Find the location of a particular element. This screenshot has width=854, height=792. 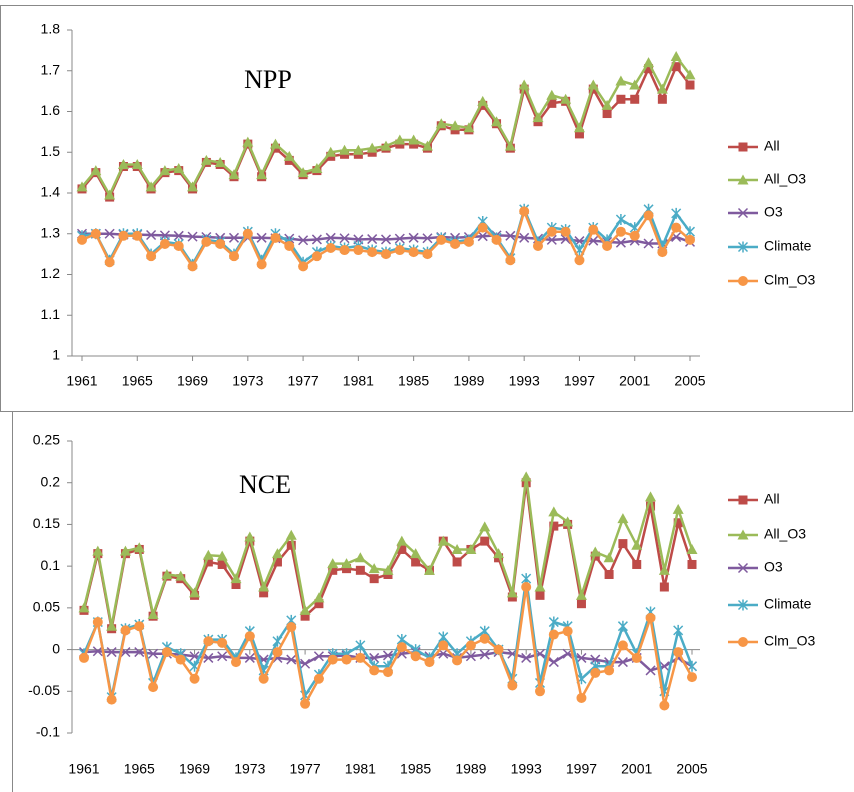

x-tick-label: 1981 is located at coordinates (360, 769).